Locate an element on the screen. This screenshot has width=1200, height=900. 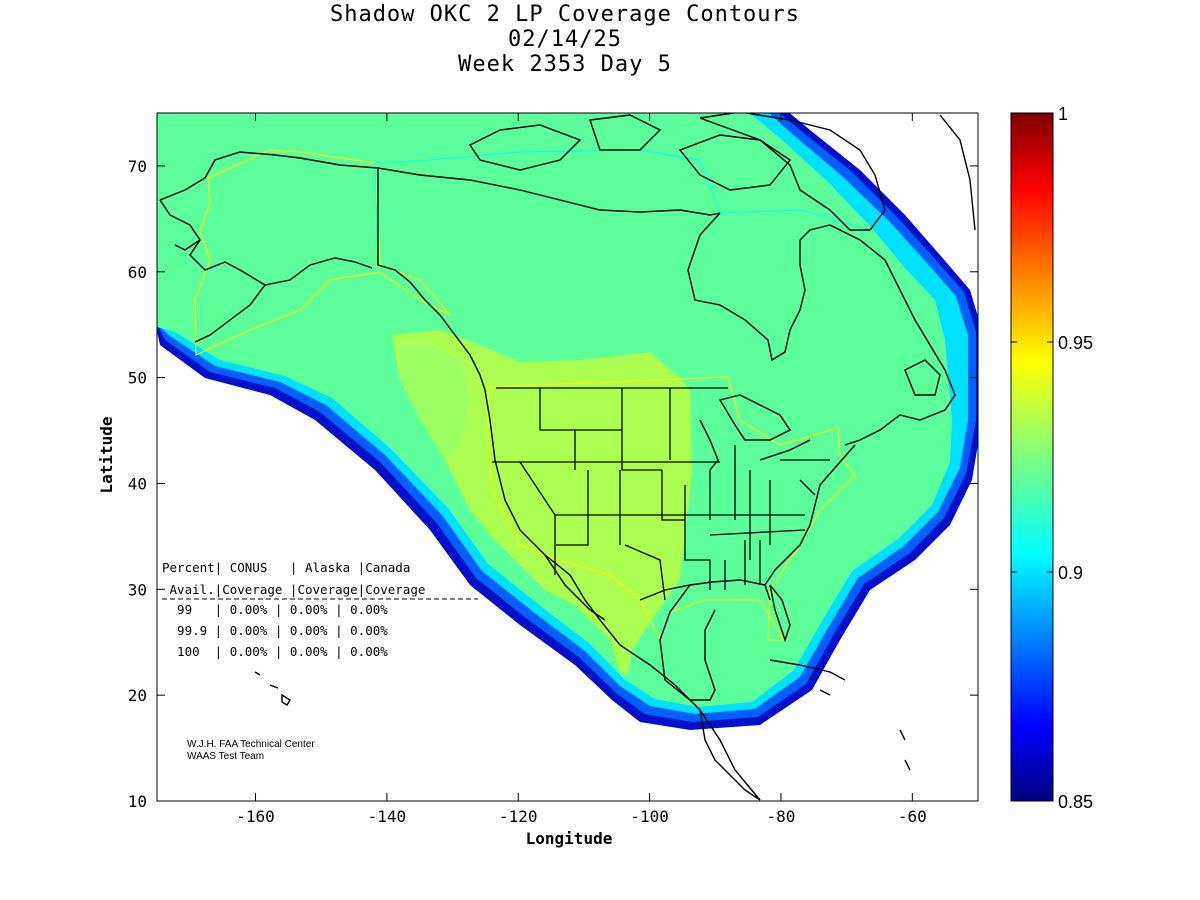
title-line-2: 02/14/25 is located at coordinates (565, 39).